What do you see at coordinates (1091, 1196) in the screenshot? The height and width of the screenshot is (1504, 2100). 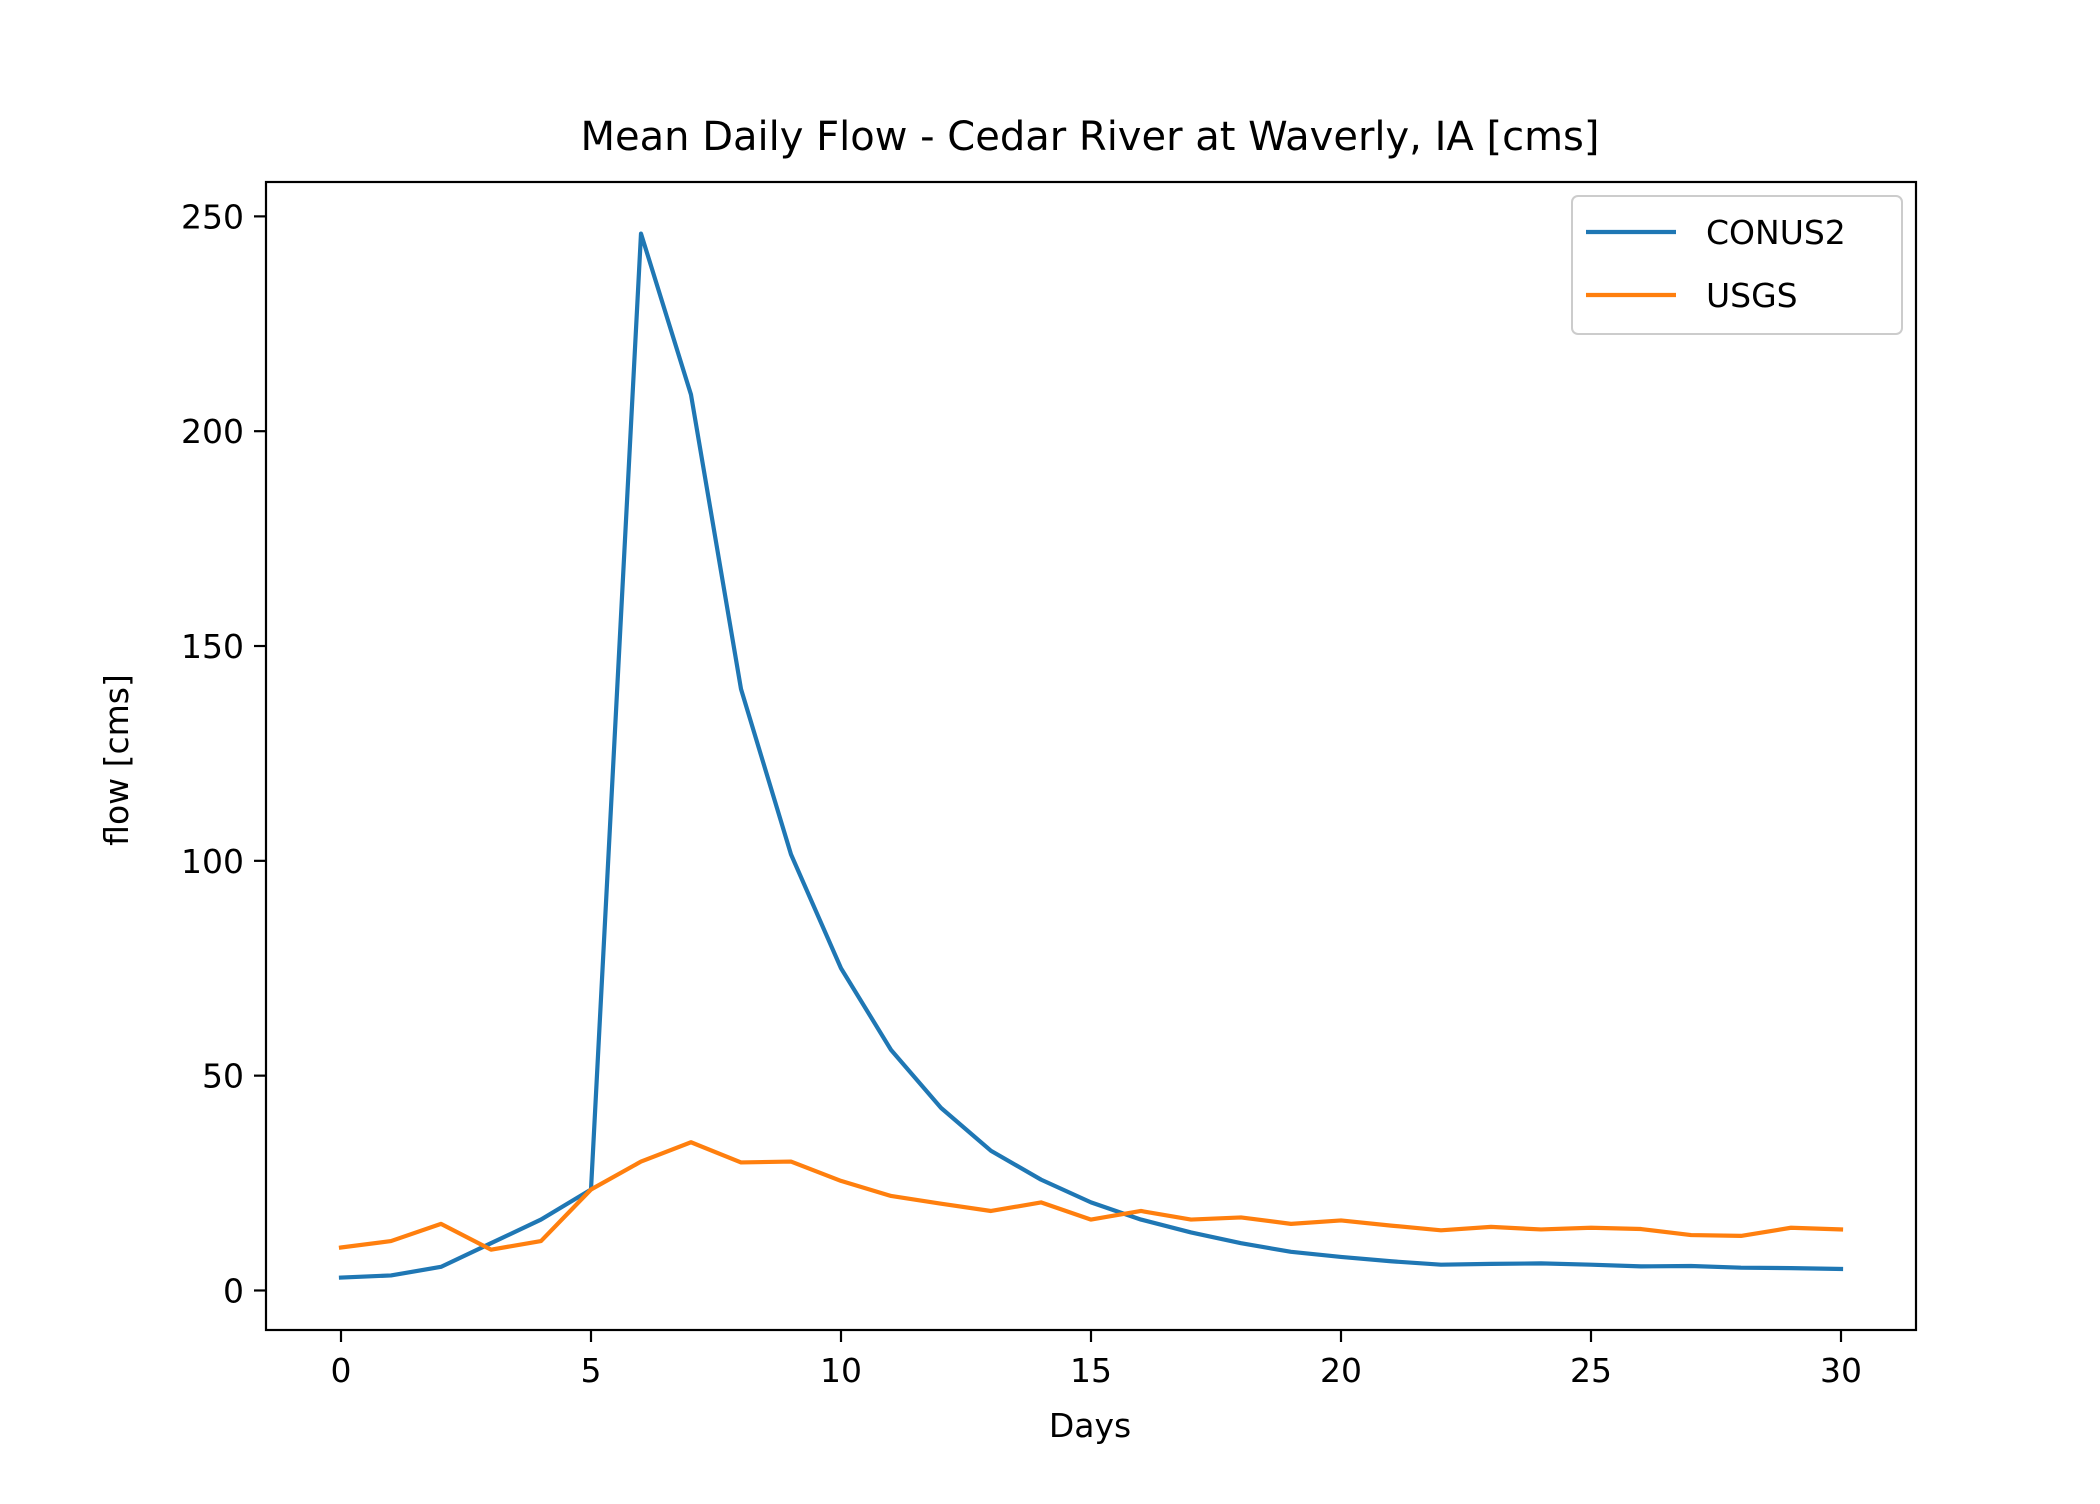 I see `series-line-usgs` at bounding box center [1091, 1196].